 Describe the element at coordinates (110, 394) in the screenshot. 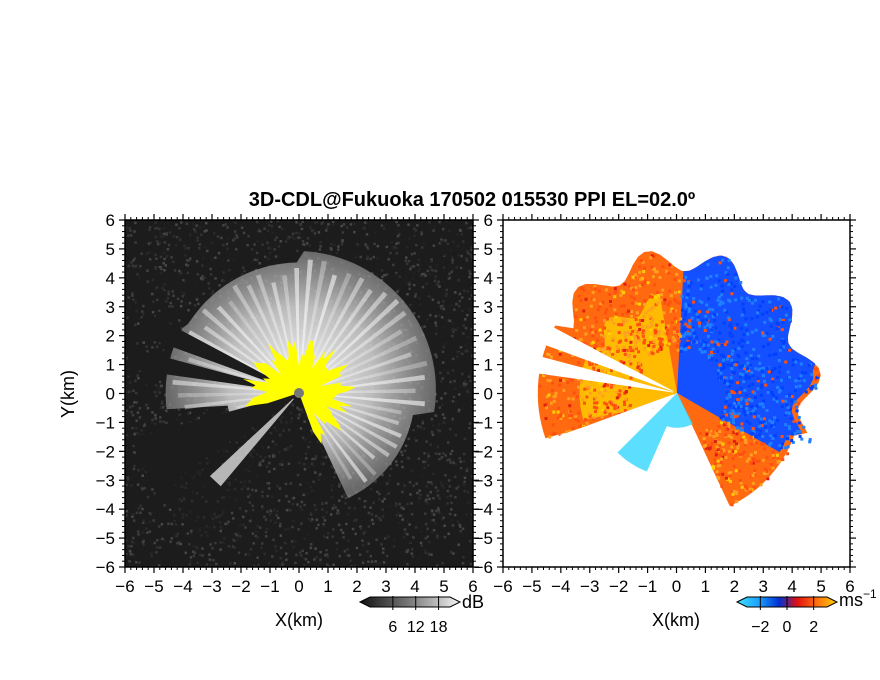

I see `y-tick-label: 0` at that location.